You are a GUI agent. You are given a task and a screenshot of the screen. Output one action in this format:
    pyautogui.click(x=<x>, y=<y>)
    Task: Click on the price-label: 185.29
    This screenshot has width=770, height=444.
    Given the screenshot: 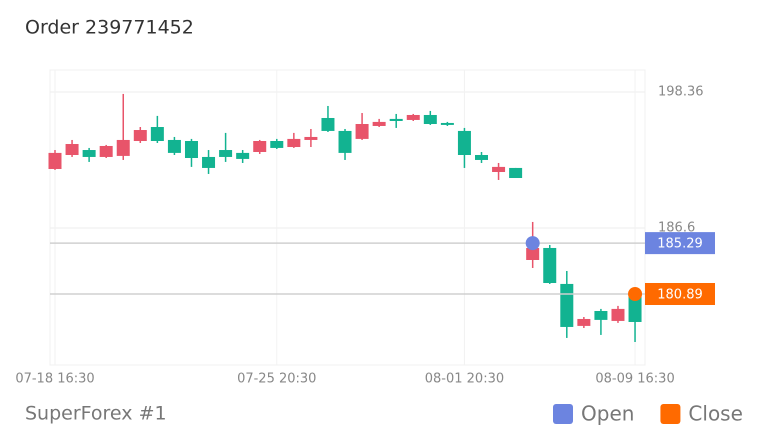 What is the action you would take?
    pyautogui.click(x=680, y=244)
    